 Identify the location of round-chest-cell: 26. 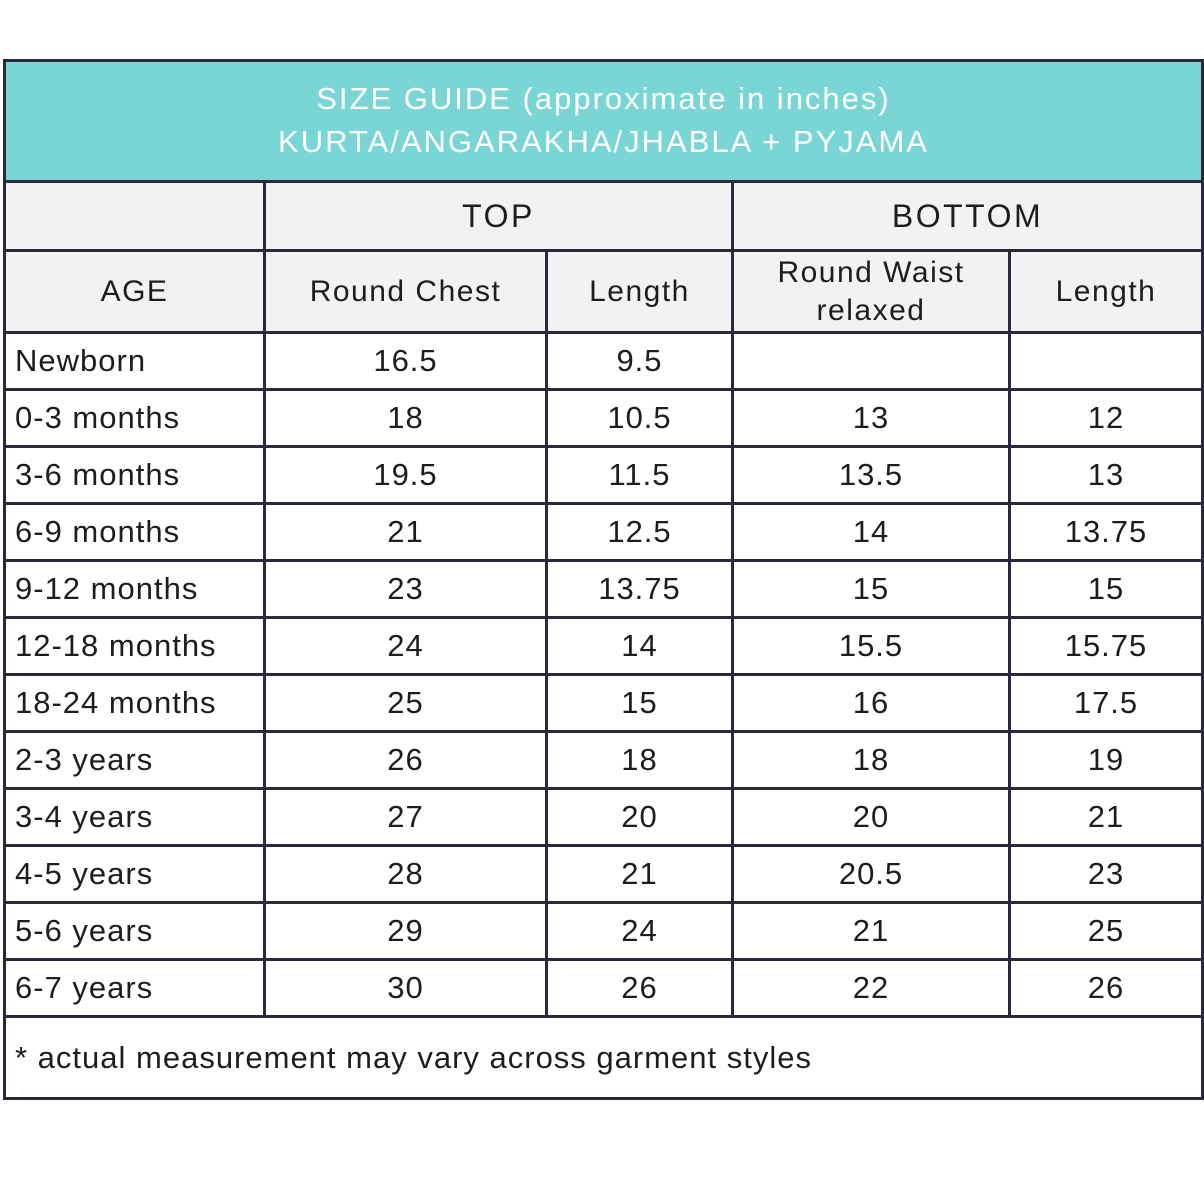
(405, 760).